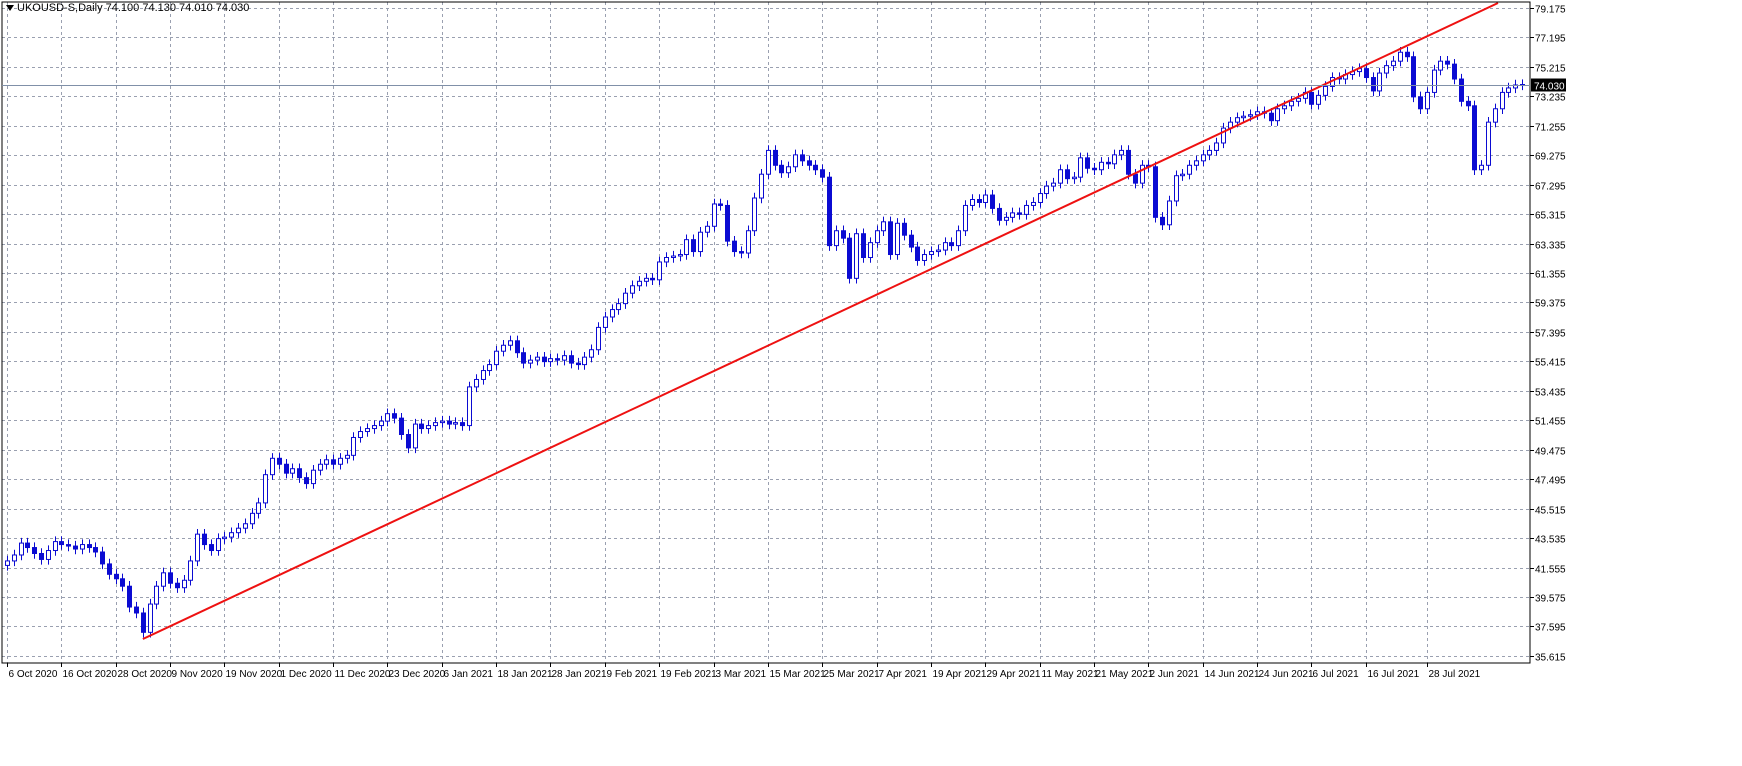  Describe the element at coordinates (10, 8) in the screenshot. I see `chart-menu-triangle-icon` at that location.